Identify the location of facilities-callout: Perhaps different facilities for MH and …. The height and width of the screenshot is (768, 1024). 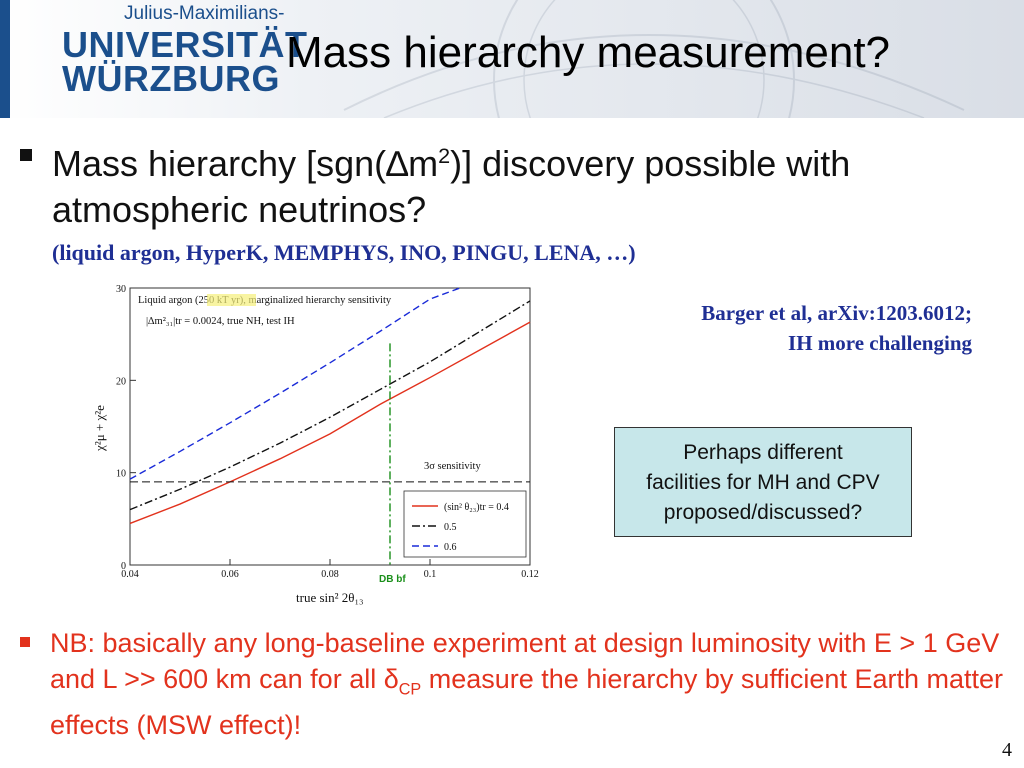
(763, 482).